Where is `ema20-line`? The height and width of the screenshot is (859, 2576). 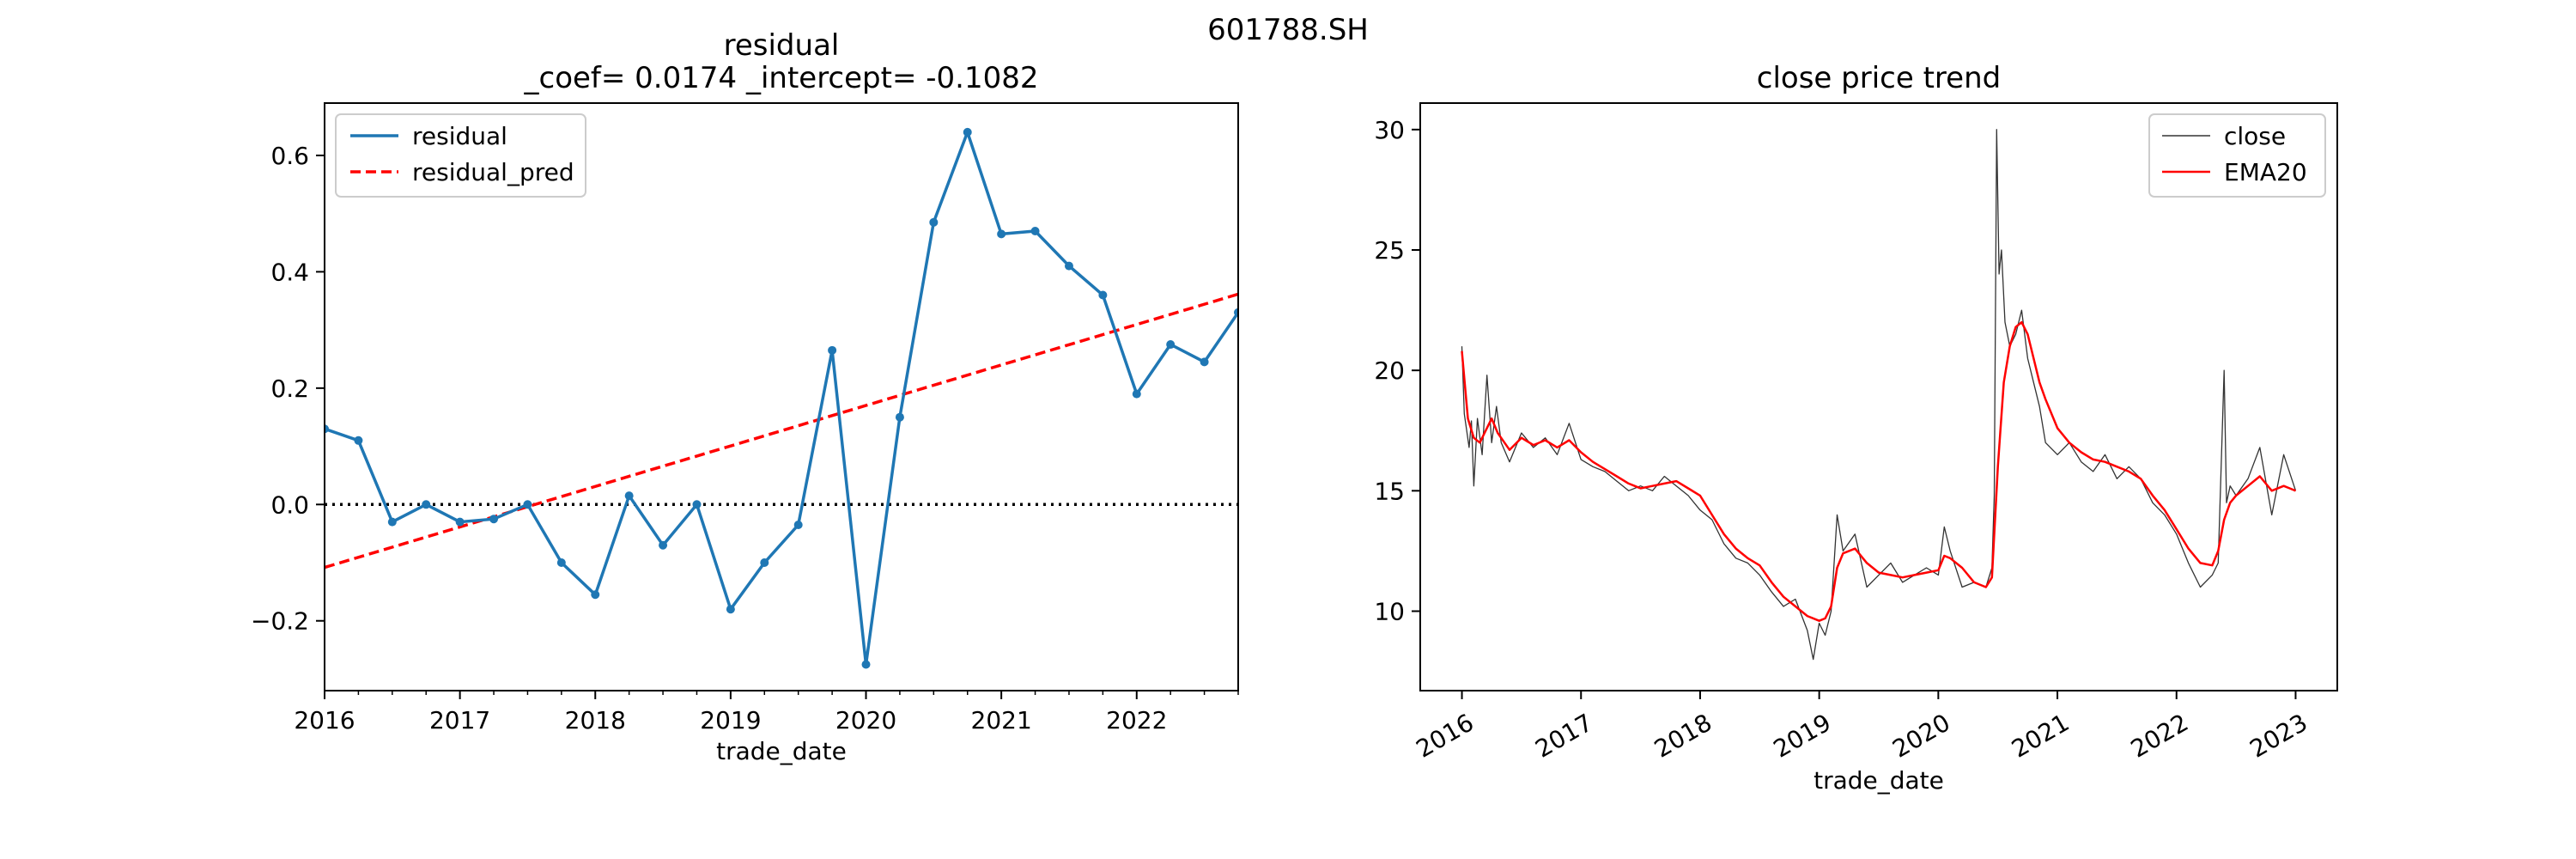
ema20-line is located at coordinates (1879, 471).